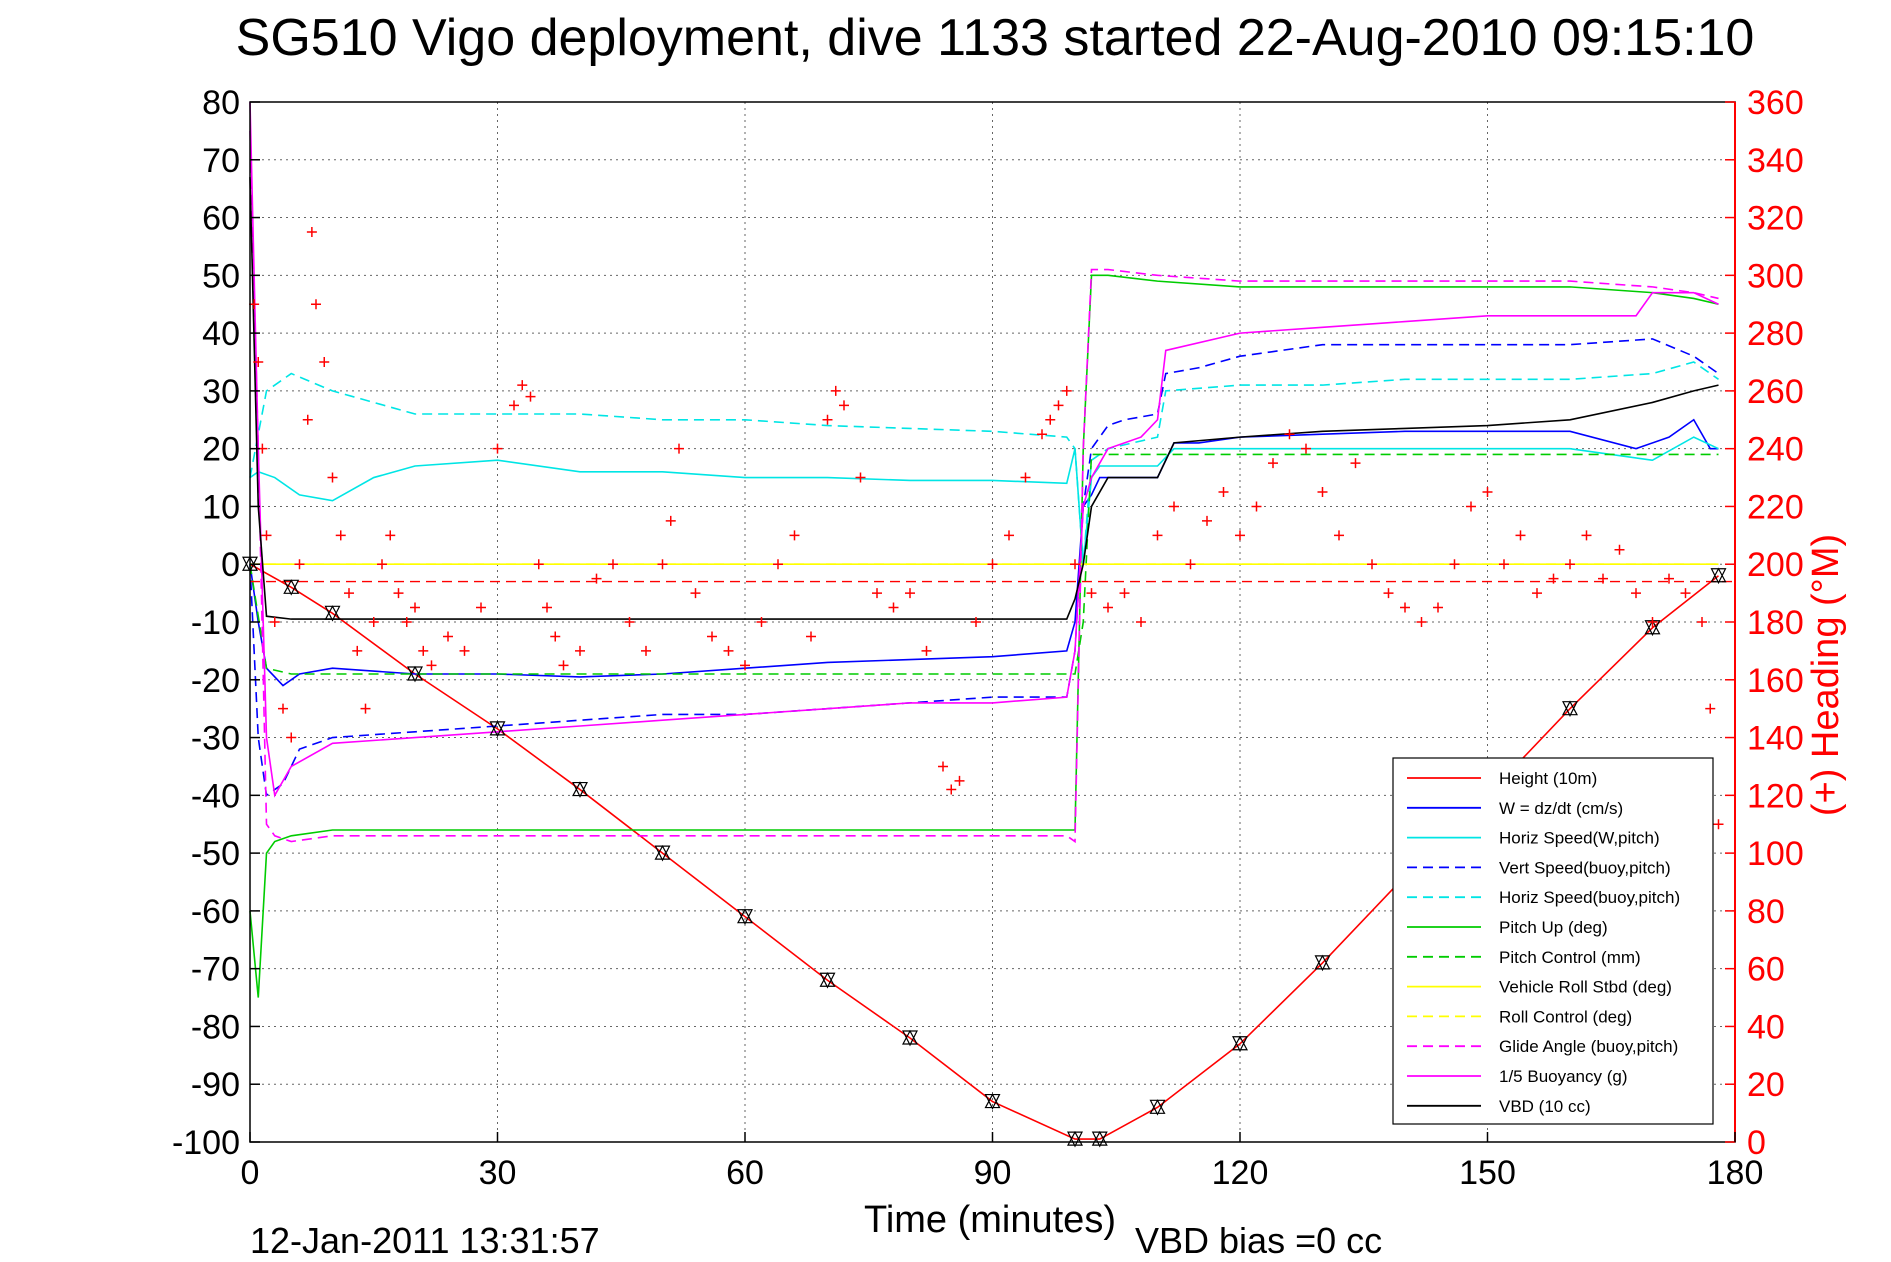 The width and height of the screenshot is (1891, 1262). What do you see at coordinates (1585, 987) in the screenshot?
I see `legend-label-7: Vehicle Roll Stbd (deg)` at bounding box center [1585, 987].